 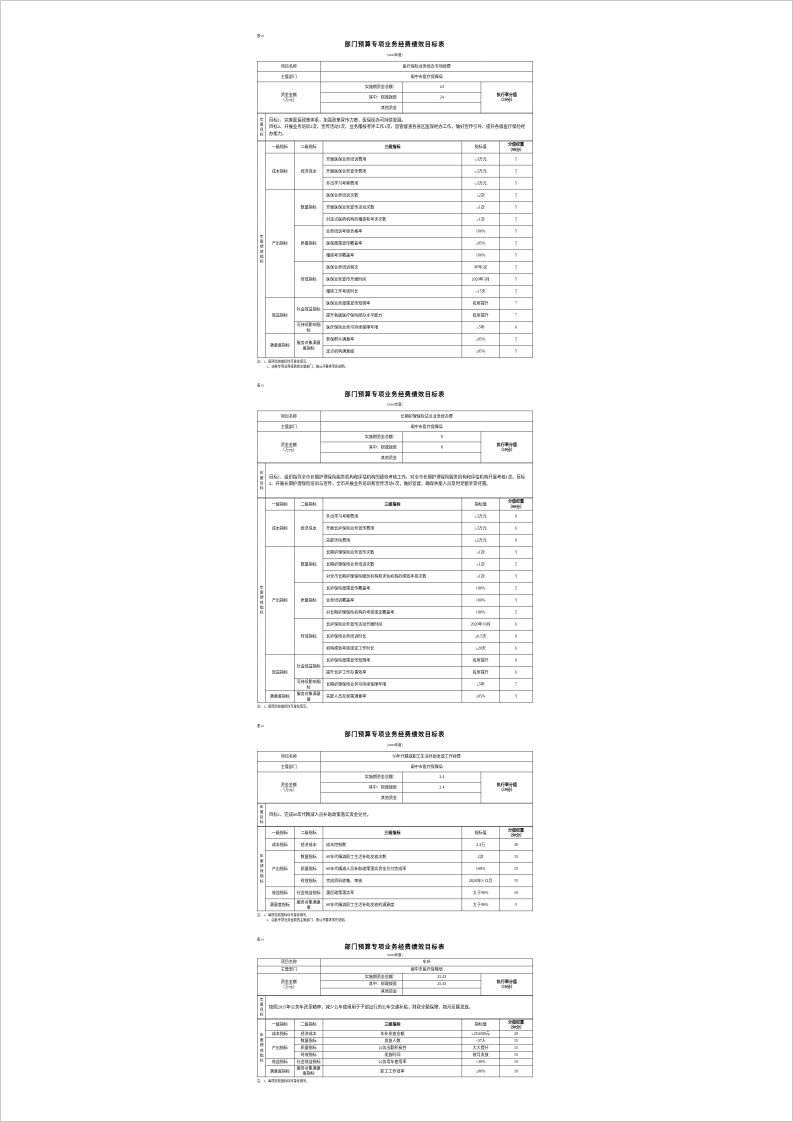 I want to click on indicator-level3: 医保业务宣传开展时间, so click(x=392, y=279).